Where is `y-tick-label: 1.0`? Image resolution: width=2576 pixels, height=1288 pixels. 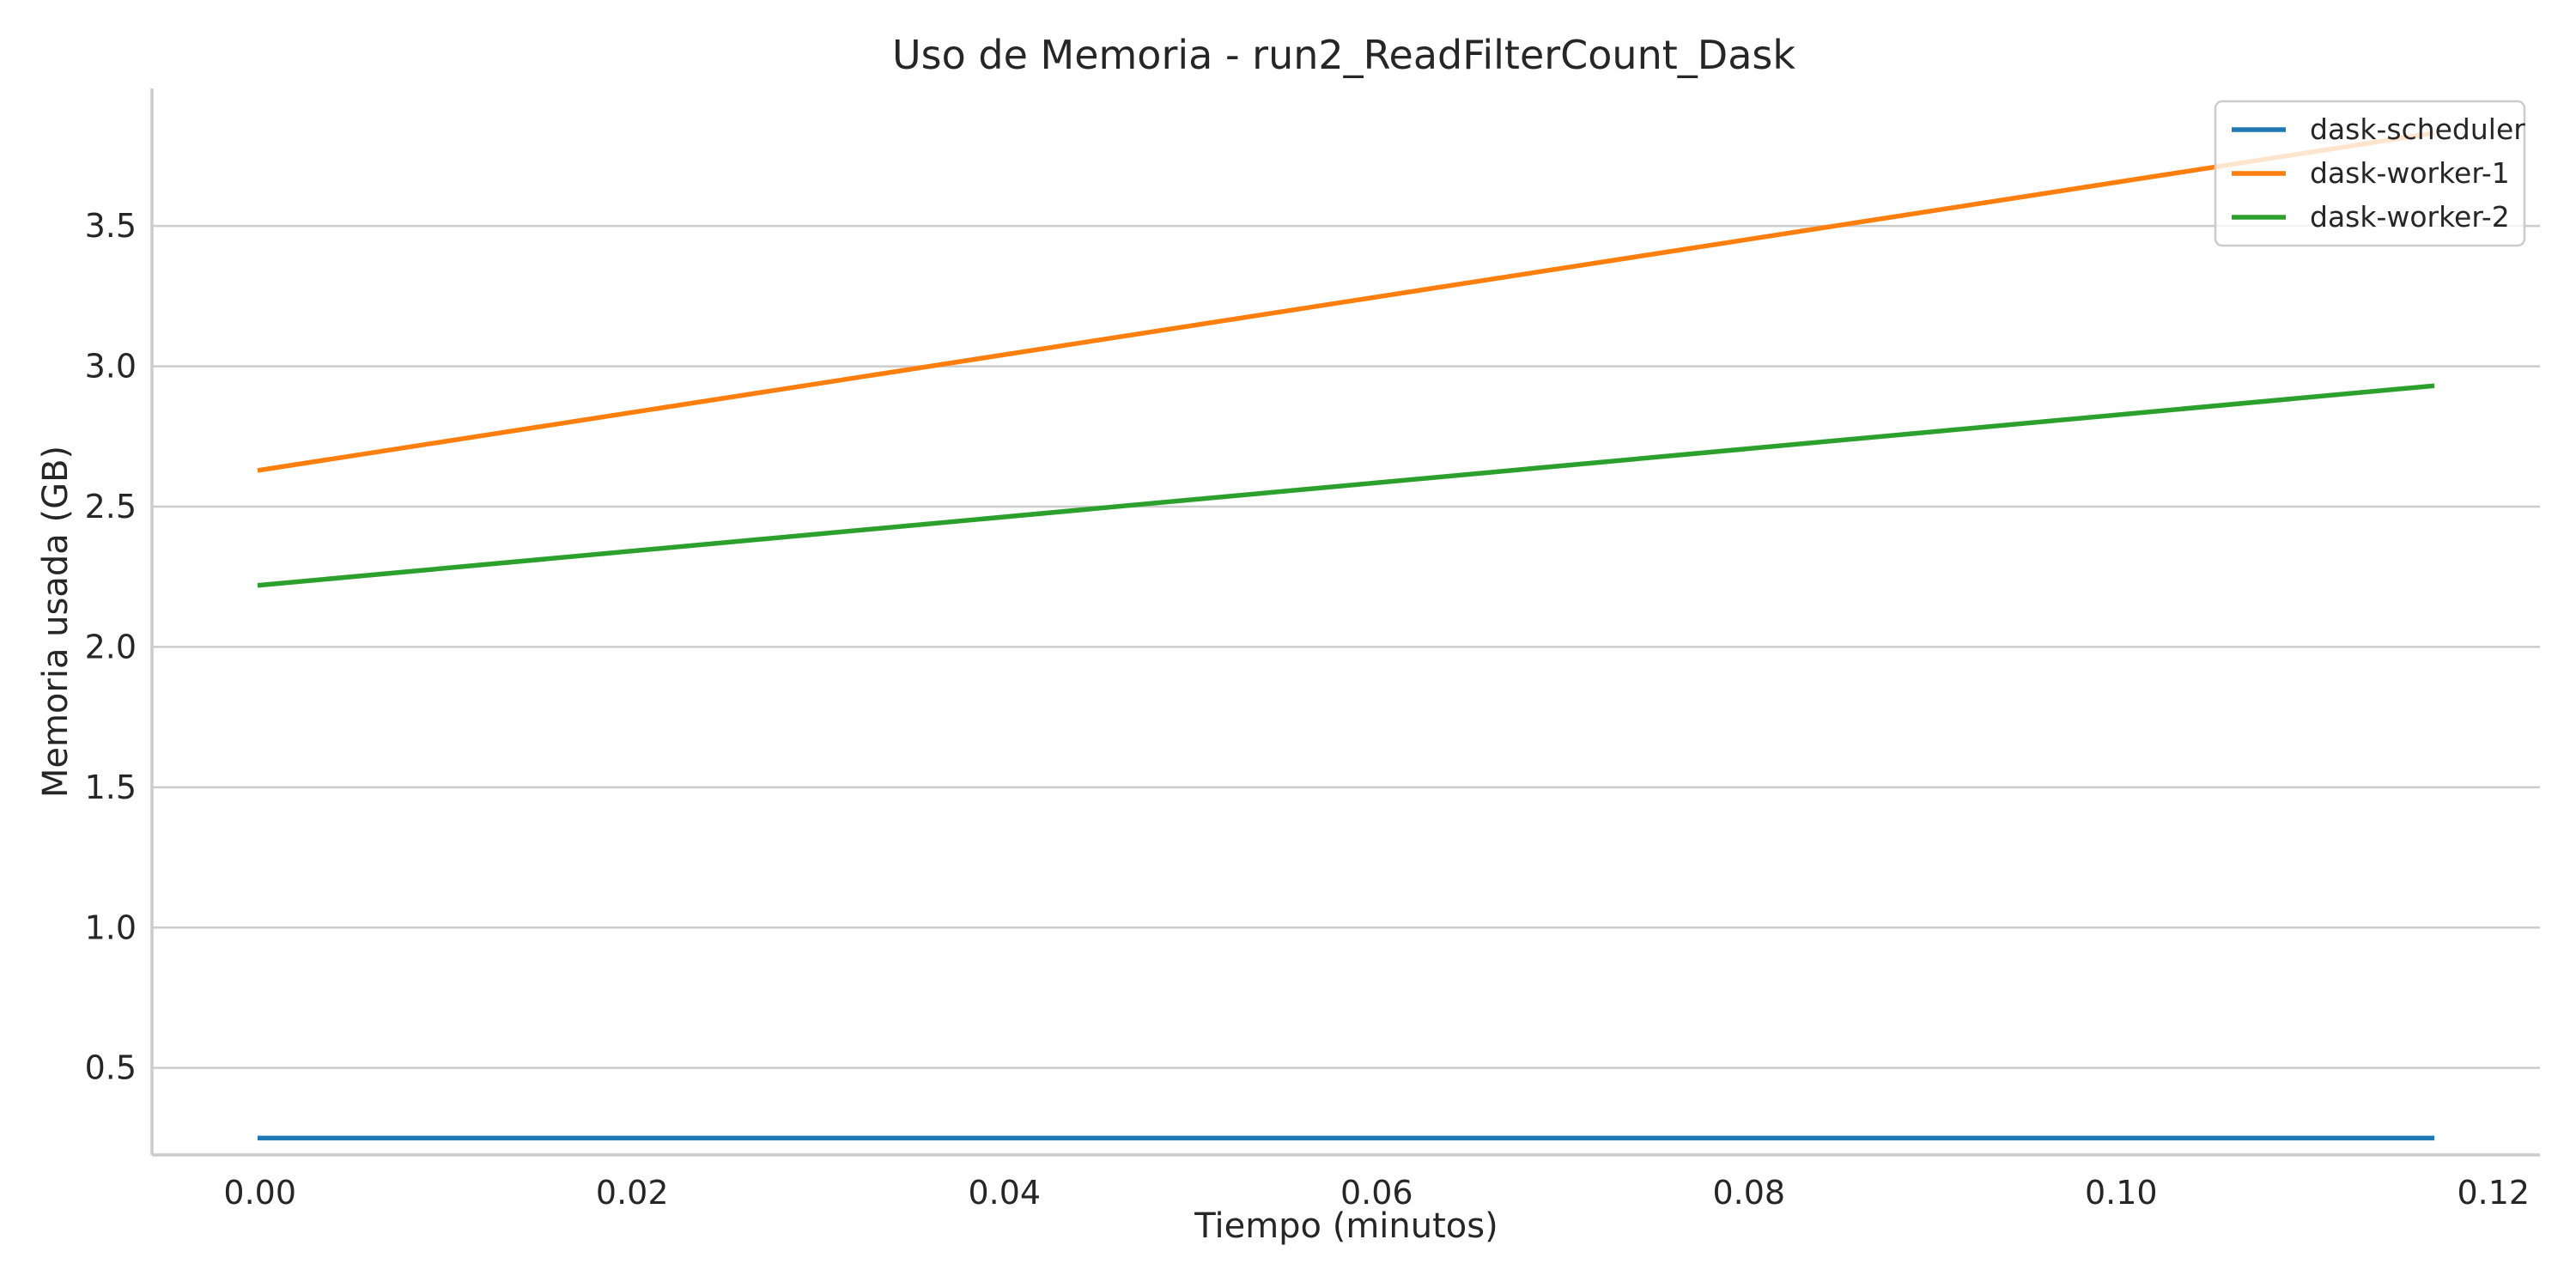
y-tick-label: 1.0 is located at coordinates (111, 927).